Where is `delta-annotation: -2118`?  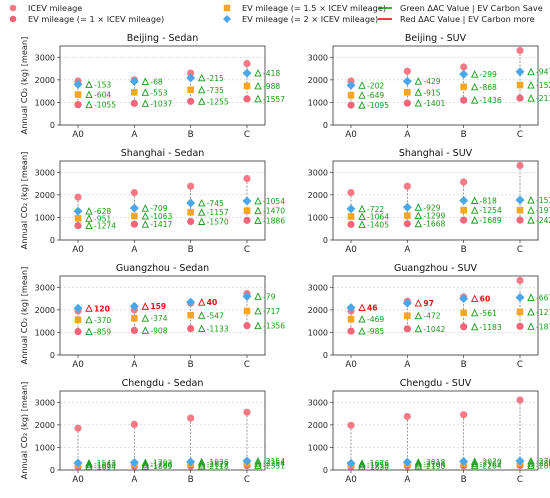 delta-annotation: -2118 is located at coordinates (213, 466).